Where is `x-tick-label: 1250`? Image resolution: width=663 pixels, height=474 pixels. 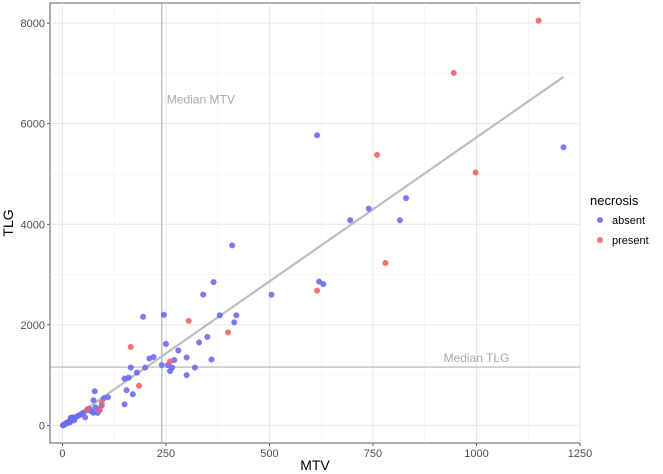 x-tick-label: 1250 is located at coordinates (580, 454).